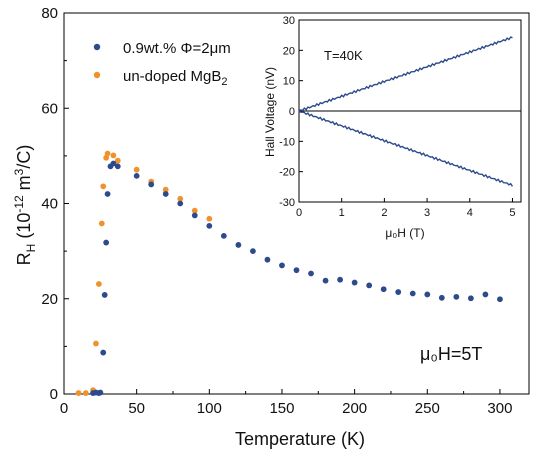  What do you see at coordinates (281, 408) in the screenshot?
I see `main-x-tick-label: 150` at bounding box center [281, 408].